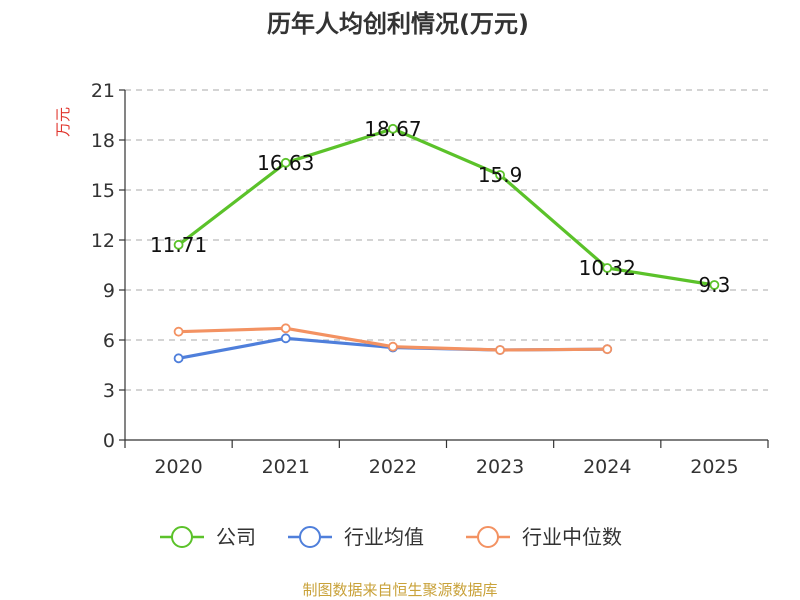 The height and width of the screenshot is (600, 800). What do you see at coordinates (236, 537) in the screenshot?
I see `legend-label: 公司` at bounding box center [236, 537].